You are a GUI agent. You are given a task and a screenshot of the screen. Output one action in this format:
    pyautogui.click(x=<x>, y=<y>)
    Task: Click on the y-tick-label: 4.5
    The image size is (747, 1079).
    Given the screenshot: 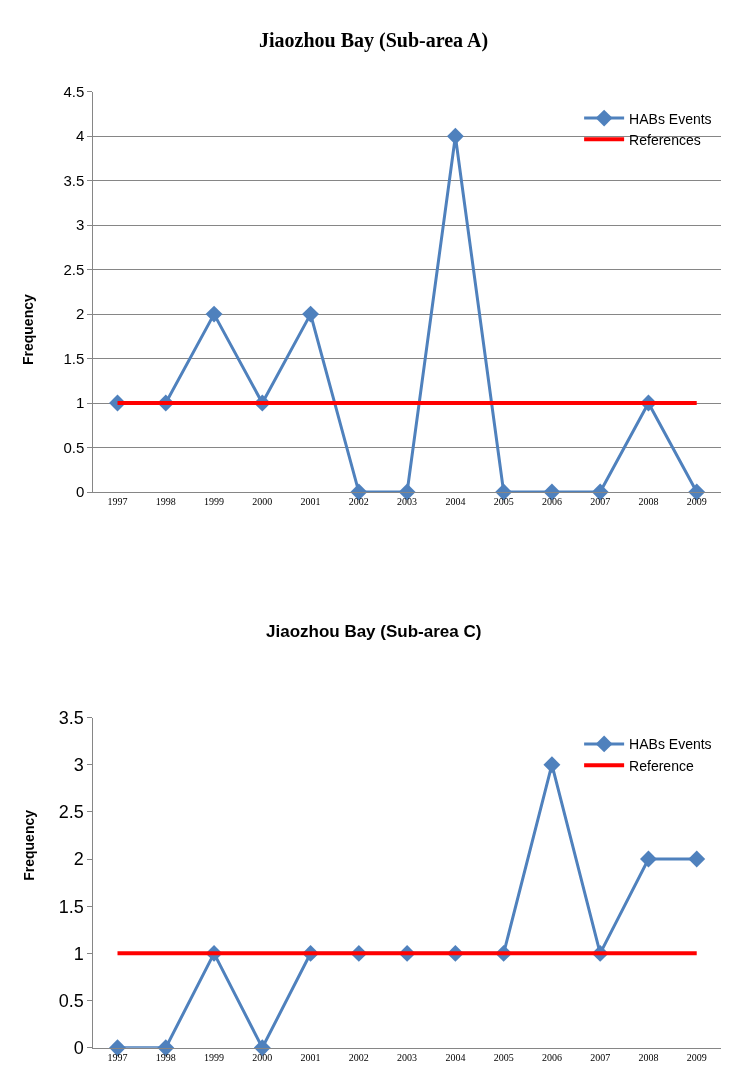 What is the action you would take?
    pyautogui.click(x=74, y=91)
    